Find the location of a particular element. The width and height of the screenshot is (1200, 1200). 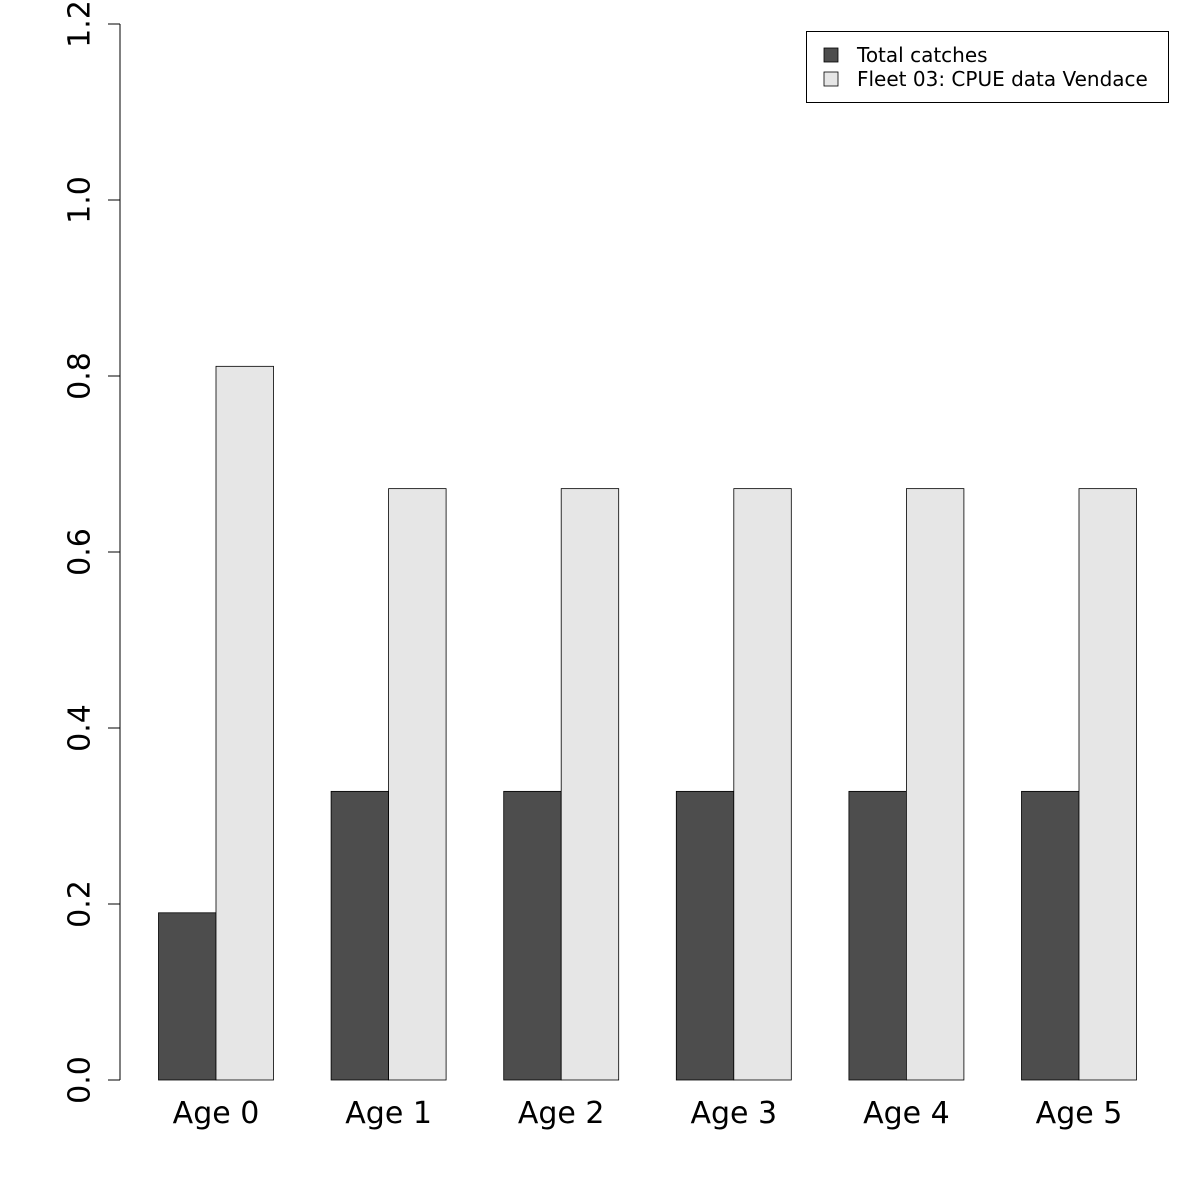

x-category-label: Age 3 is located at coordinates (733, 1113).